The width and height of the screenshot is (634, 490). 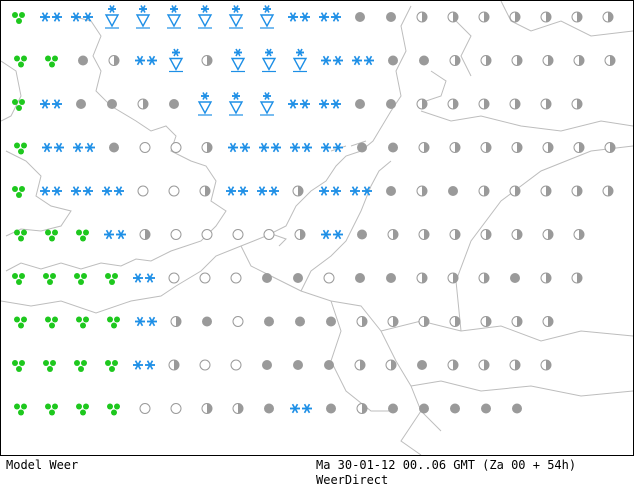 What do you see at coordinates (526, 66) in the screenshot?
I see `coastline-baltic` at bounding box center [526, 66].